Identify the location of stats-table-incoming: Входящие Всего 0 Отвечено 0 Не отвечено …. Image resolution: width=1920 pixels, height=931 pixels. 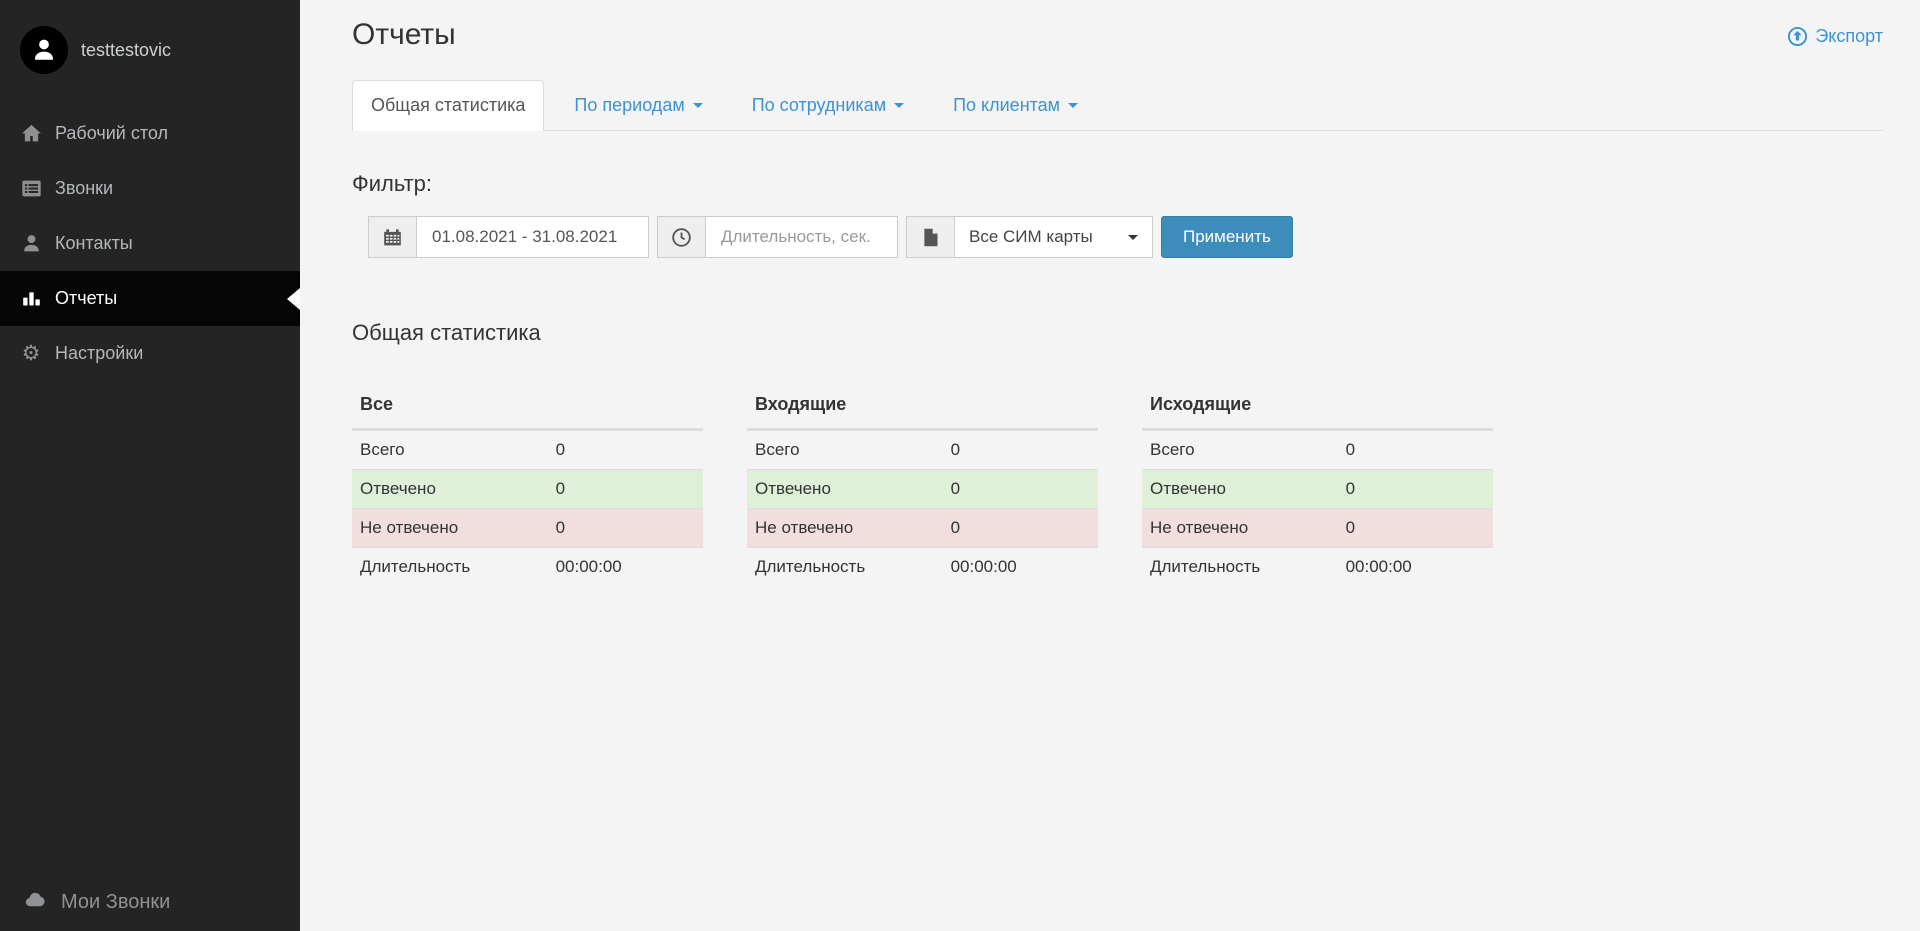
(922, 486).